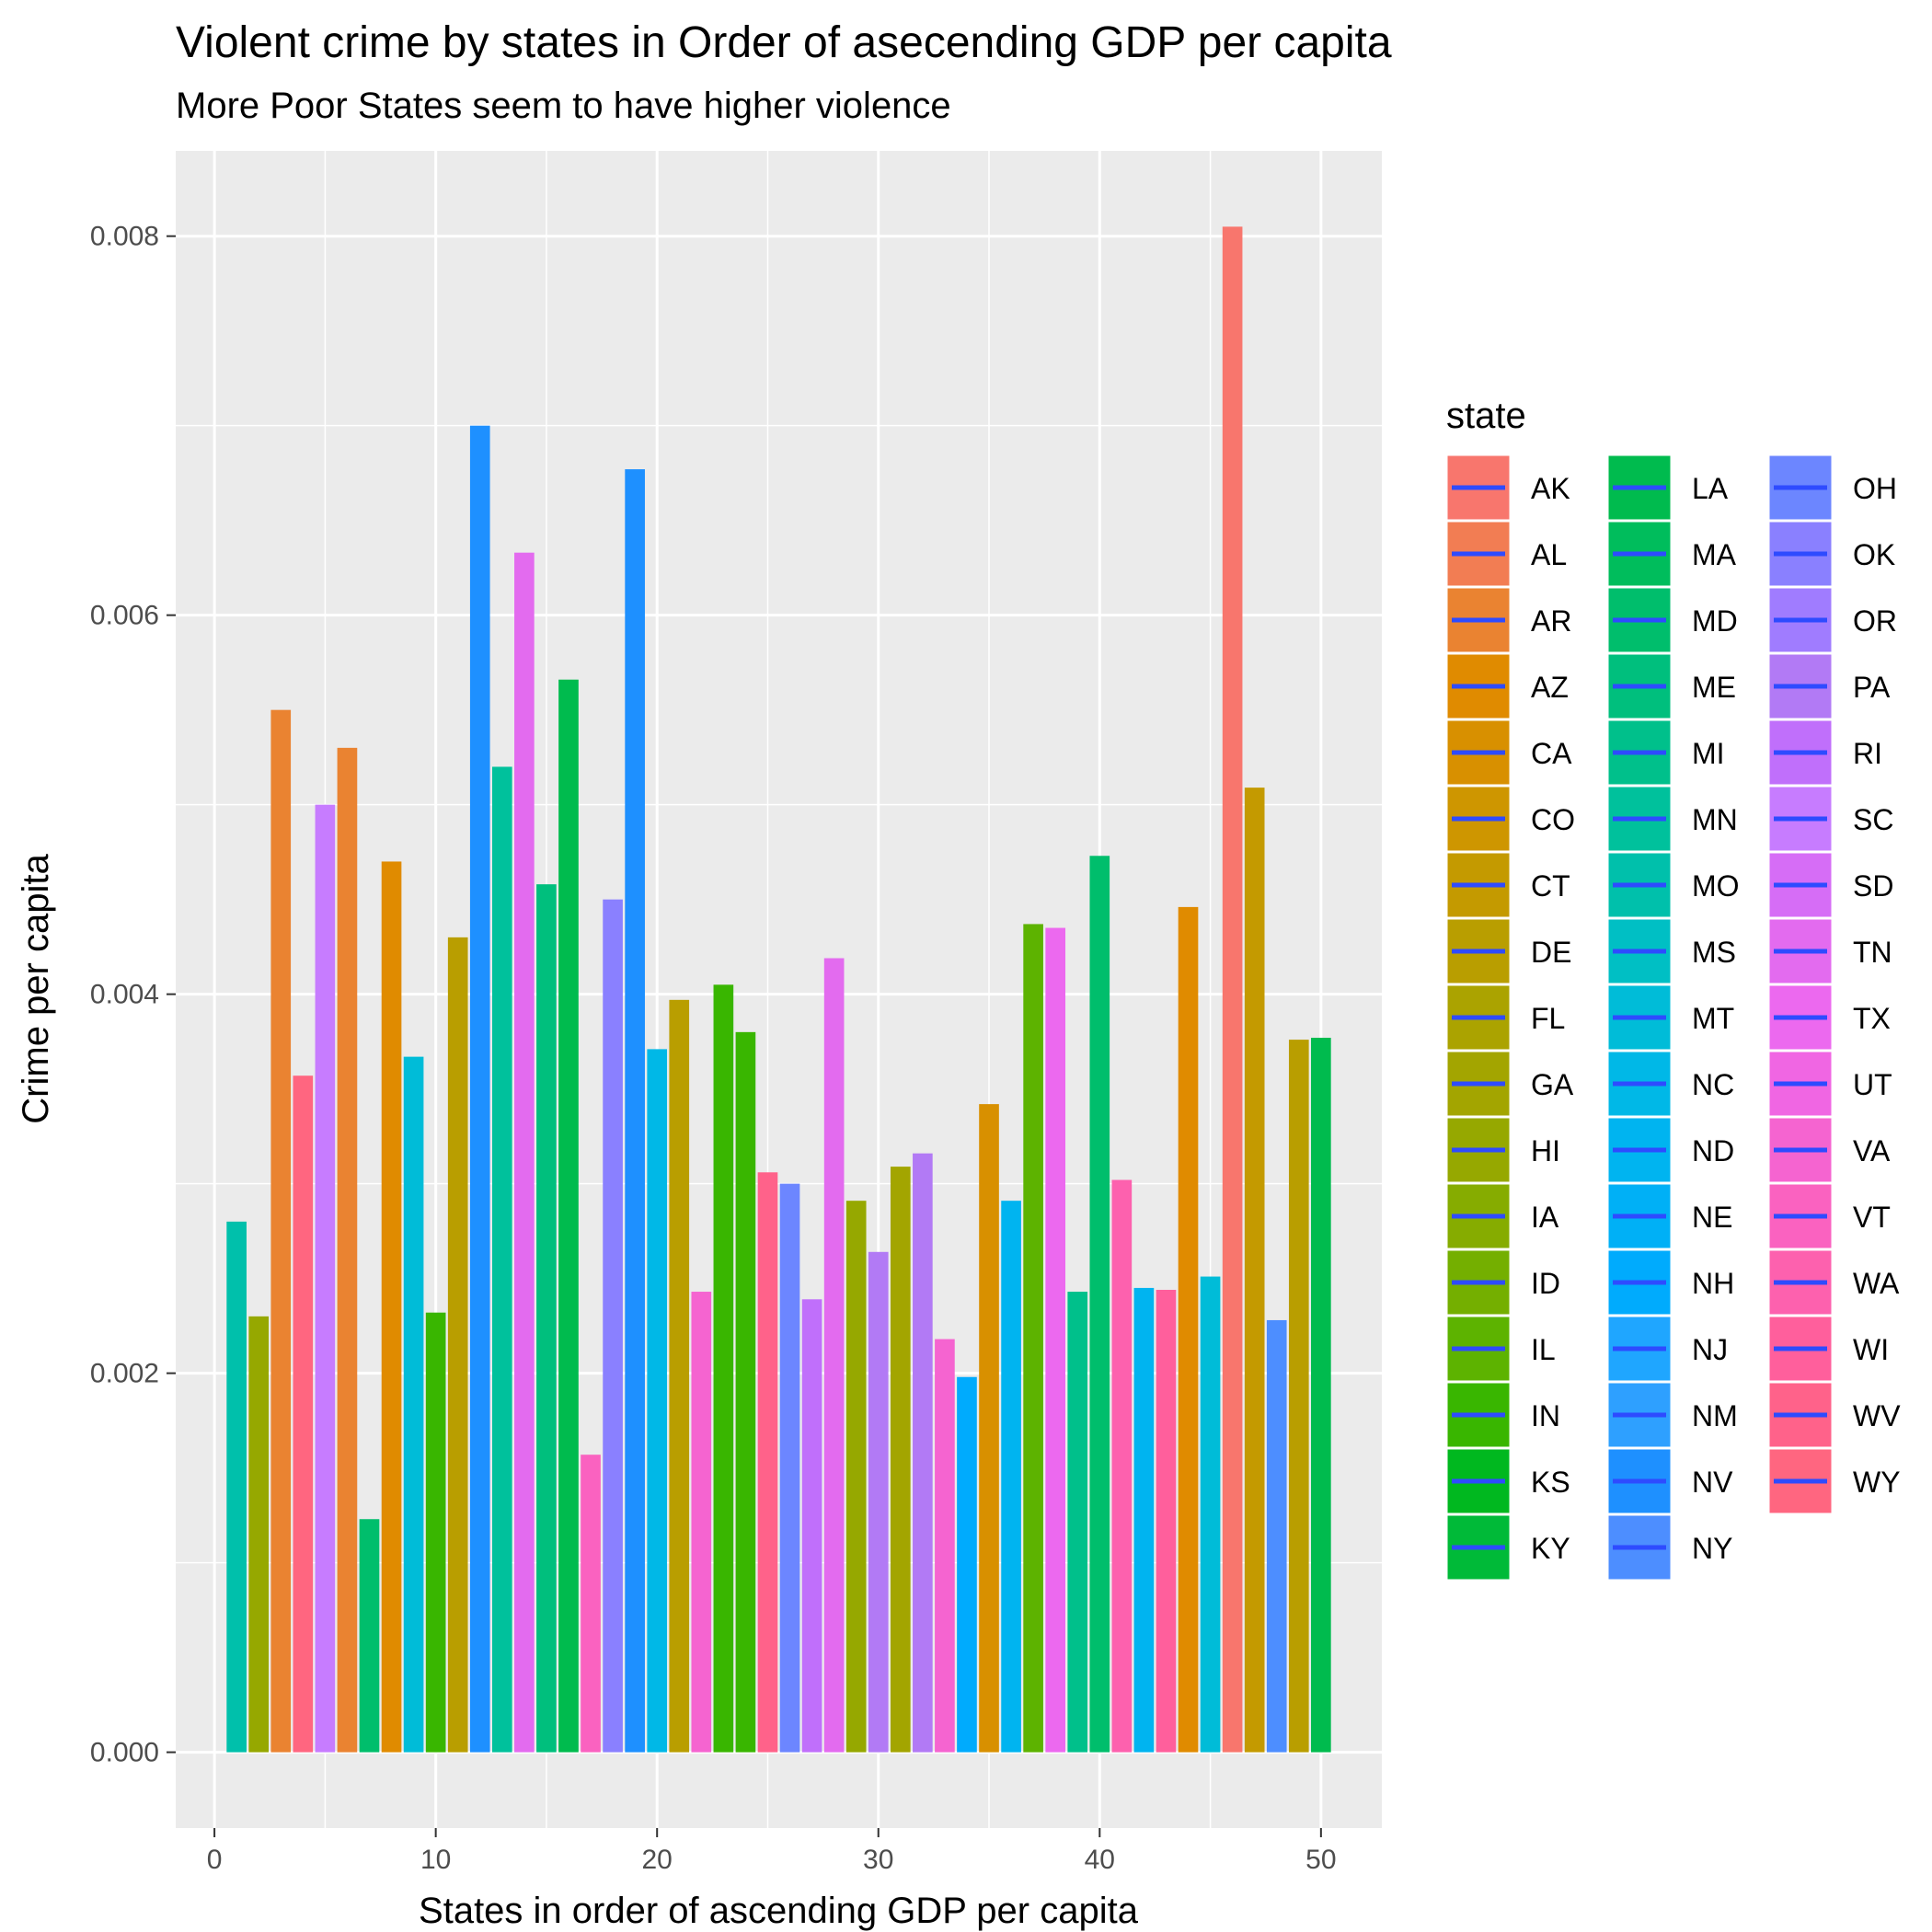 This screenshot has height=1932, width=1932. What do you see at coordinates (1831, 620) in the screenshot?
I see `legend-item: OR` at bounding box center [1831, 620].